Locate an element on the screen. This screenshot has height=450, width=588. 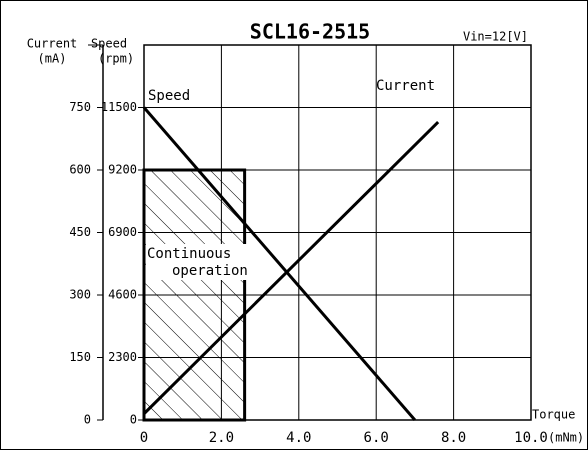
y-axis-unit: (rpm) is located at coordinates (116, 59).